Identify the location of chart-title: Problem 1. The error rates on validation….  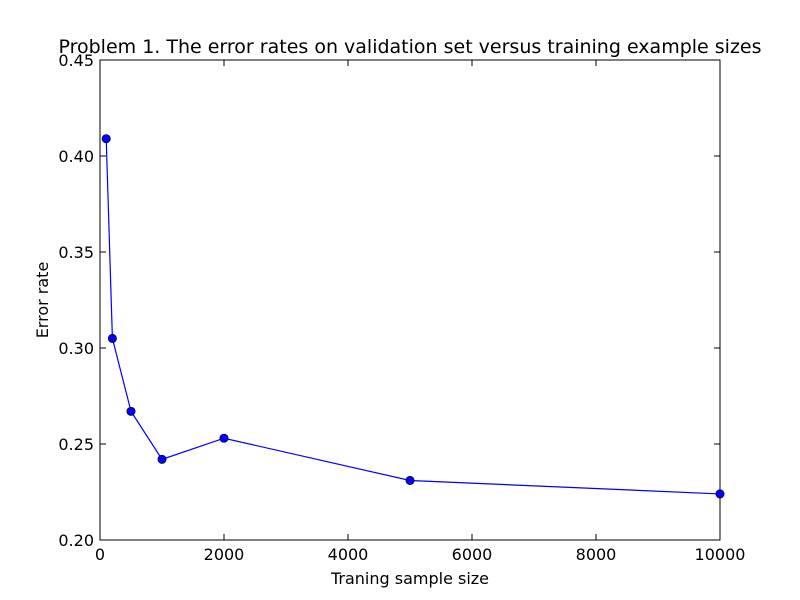
(409, 47).